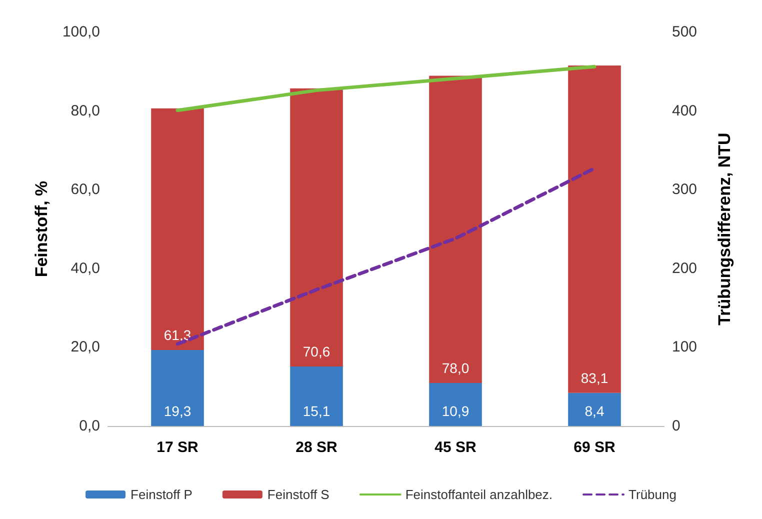 This screenshot has width=762, height=519. Describe the element at coordinates (161, 494) in the screenshot. I see `legend-label: Feinstoff P` at that location.